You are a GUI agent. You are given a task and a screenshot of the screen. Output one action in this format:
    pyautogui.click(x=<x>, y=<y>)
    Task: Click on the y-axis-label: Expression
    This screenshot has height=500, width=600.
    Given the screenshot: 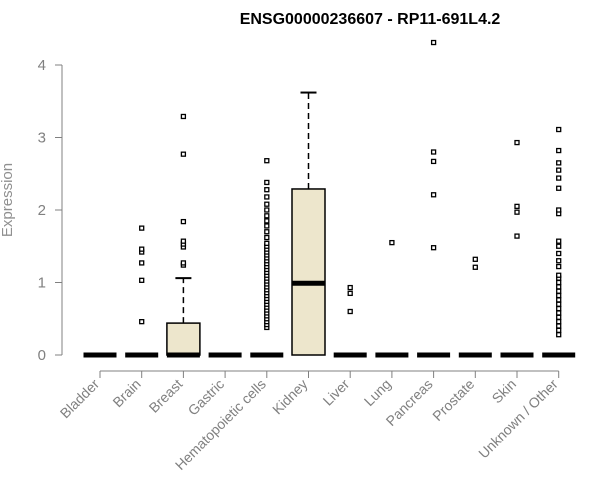 What is the action you would take?
    pyautogui.click(x=8, y=200)
    